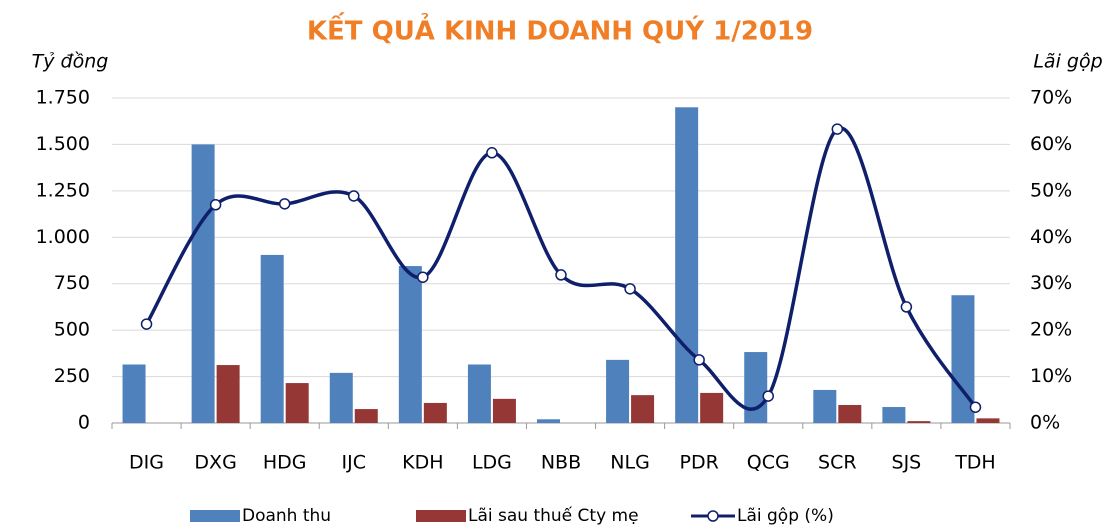 The height and width of the screenshot is (528, 1108). What do you see at coordinates (70, 62) in the screenshot?
I see `y-axis-title: Tỷ đồng` at bounding box center [70, 62].